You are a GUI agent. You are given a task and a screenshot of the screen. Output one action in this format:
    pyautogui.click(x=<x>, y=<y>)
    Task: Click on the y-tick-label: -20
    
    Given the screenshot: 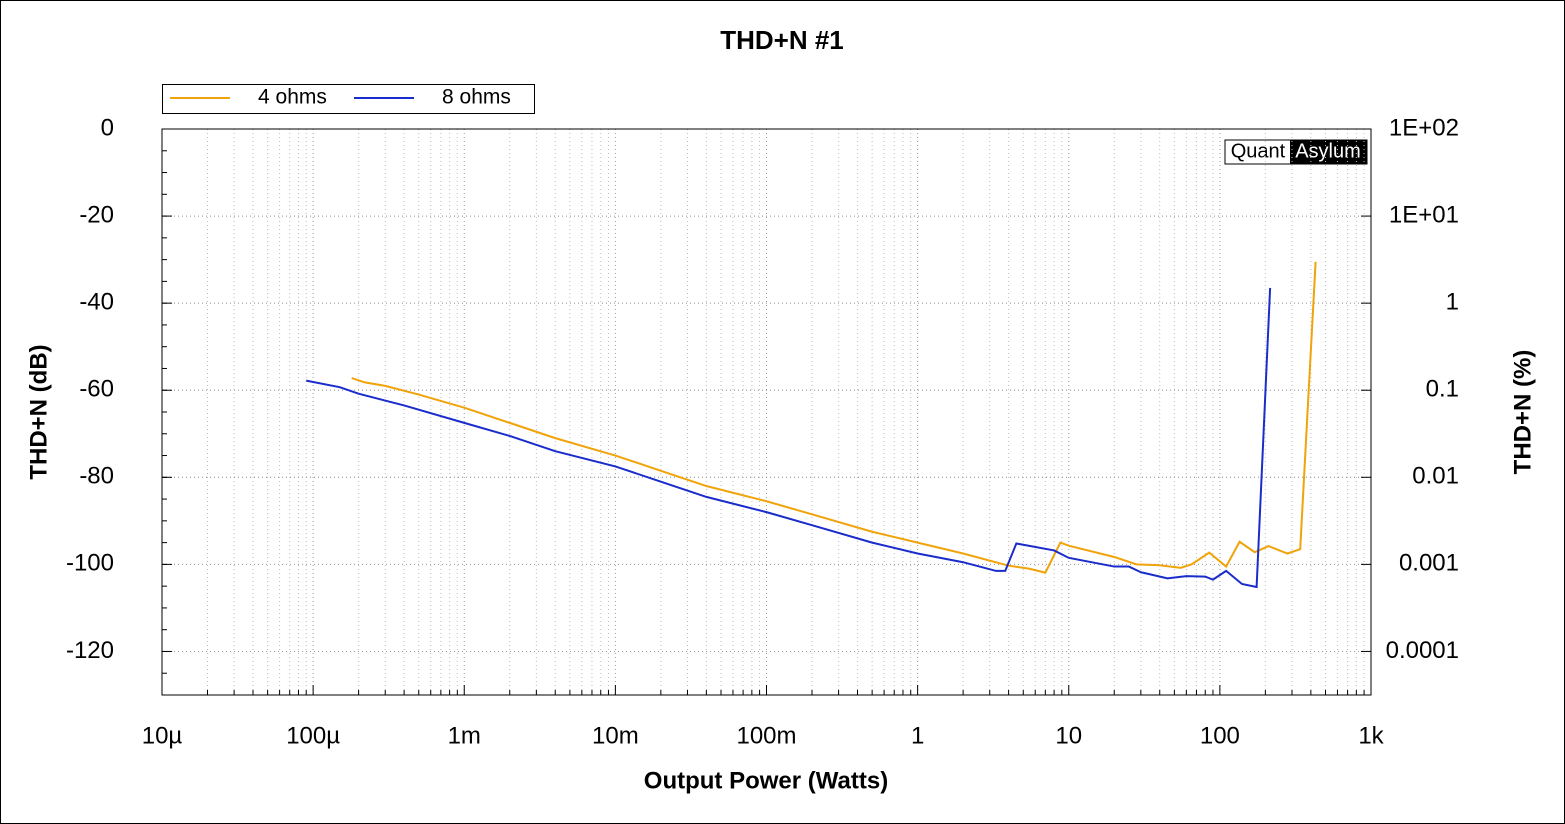 What is the action you would take?
    pyautogui.click(x=96, y=214)
    